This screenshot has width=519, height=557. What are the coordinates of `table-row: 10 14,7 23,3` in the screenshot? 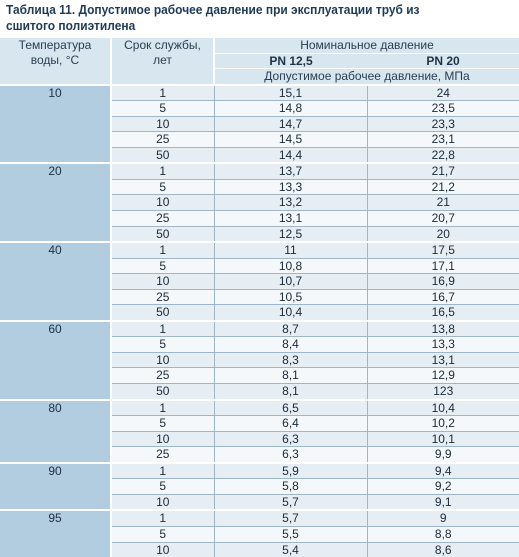 It's located at (259, 123).